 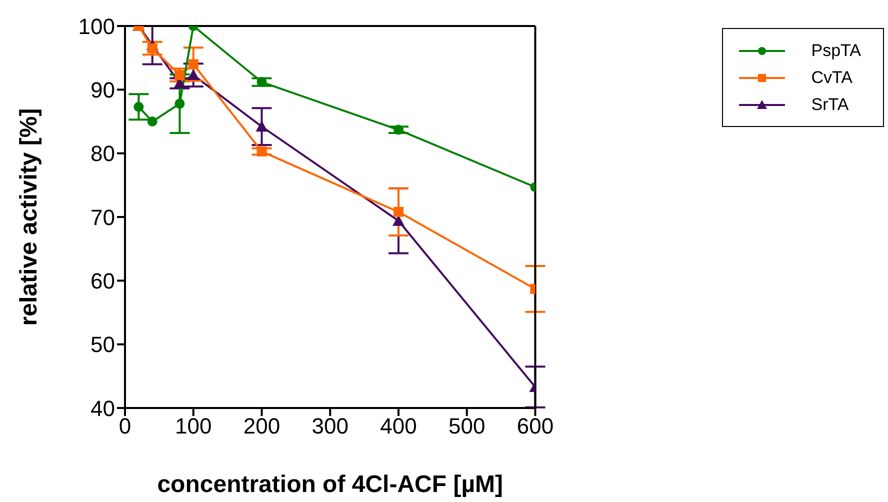 I want to click on y-tick-label: 100, so click(x=96, y=26).